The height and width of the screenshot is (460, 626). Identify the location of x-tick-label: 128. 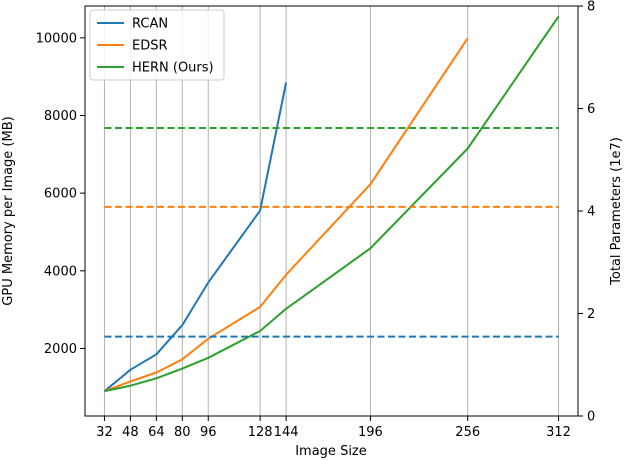
(260, 432).